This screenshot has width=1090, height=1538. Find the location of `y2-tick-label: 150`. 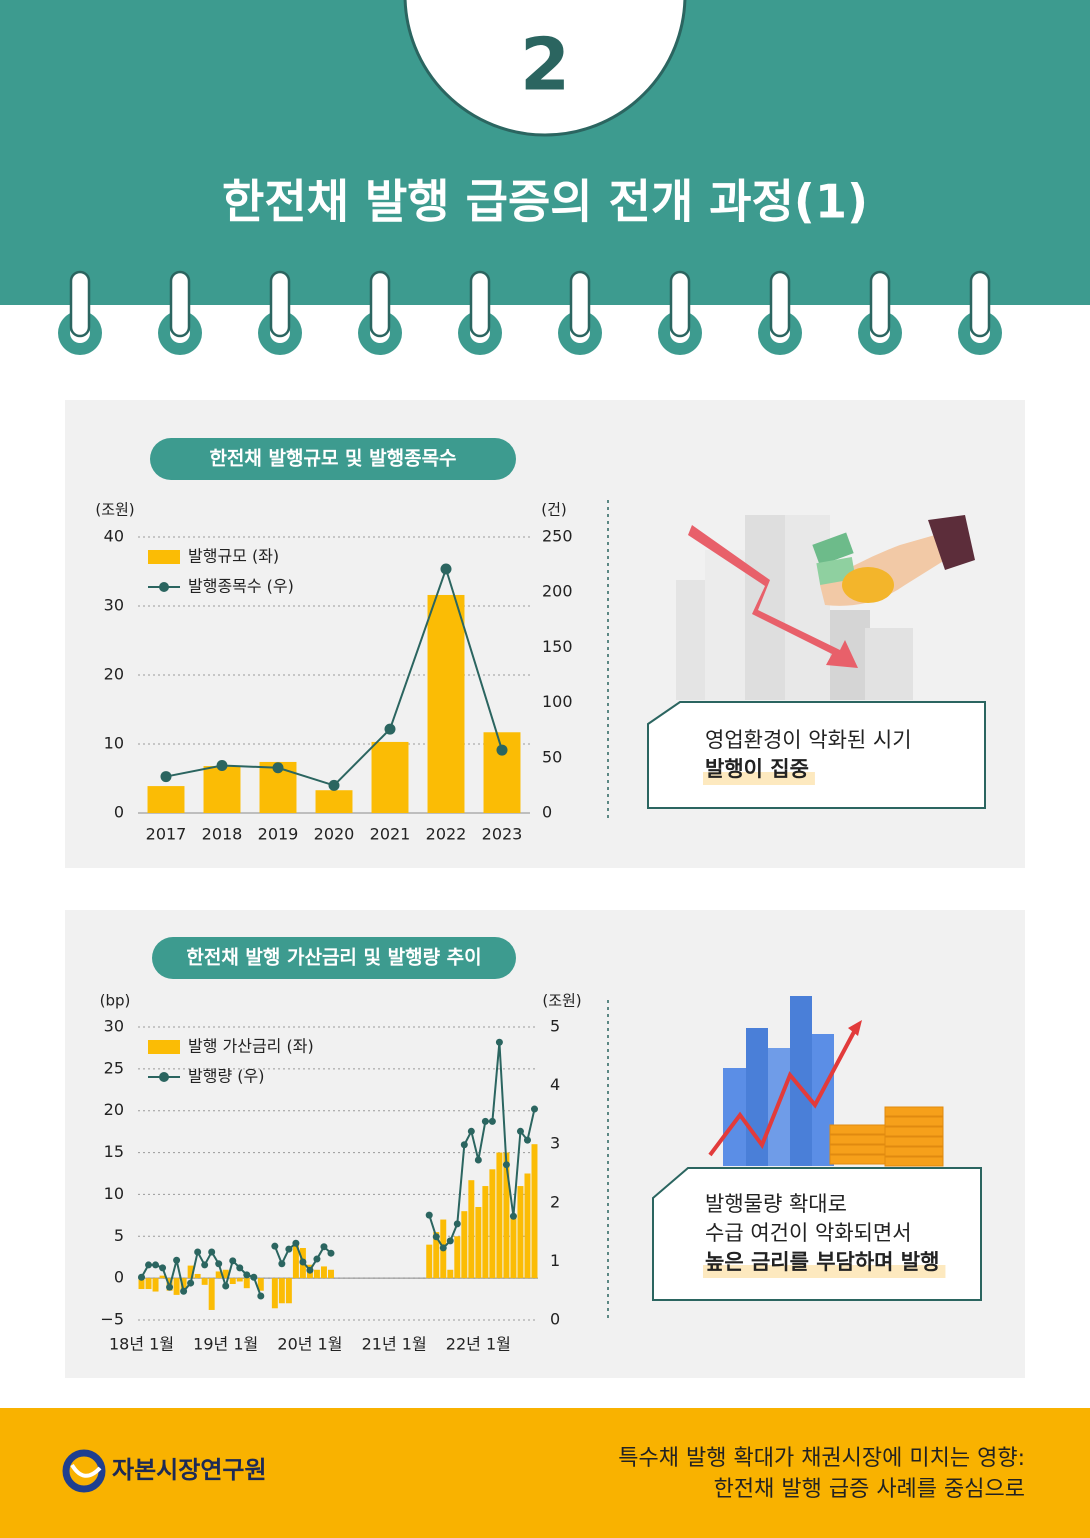

y2-tick-label: 150 is located at coordinates (557, 646).